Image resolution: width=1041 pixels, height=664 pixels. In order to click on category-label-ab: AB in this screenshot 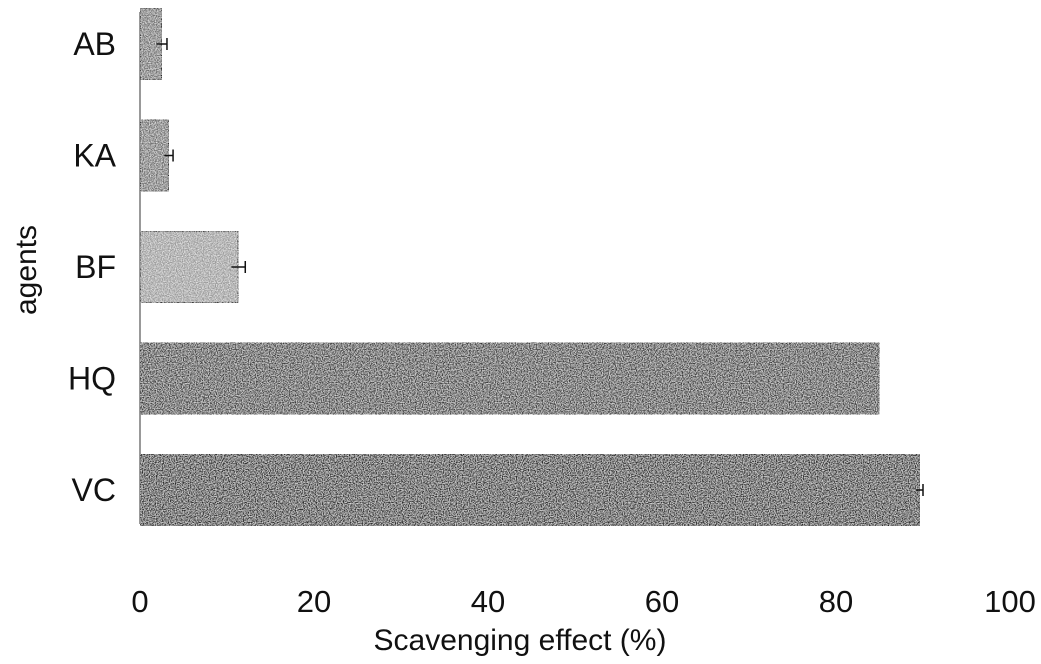, I will do `click(94, 44)`.